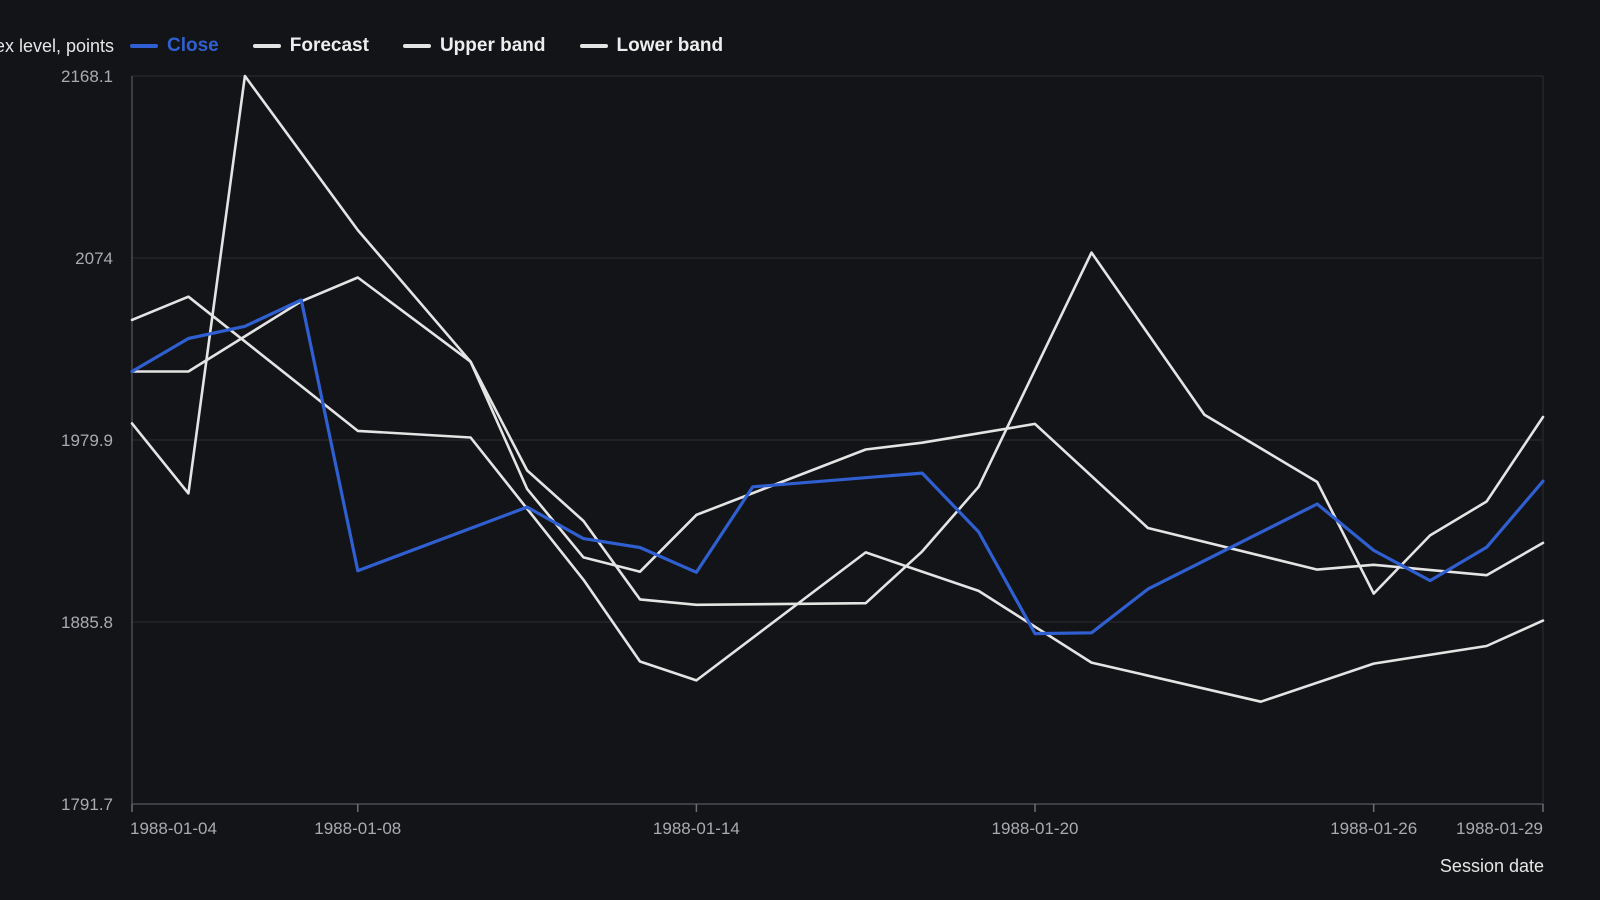 This screenshot has width=1600, height=900. I want to click on legend-item-forecast: Forecast, so click(310, 46).